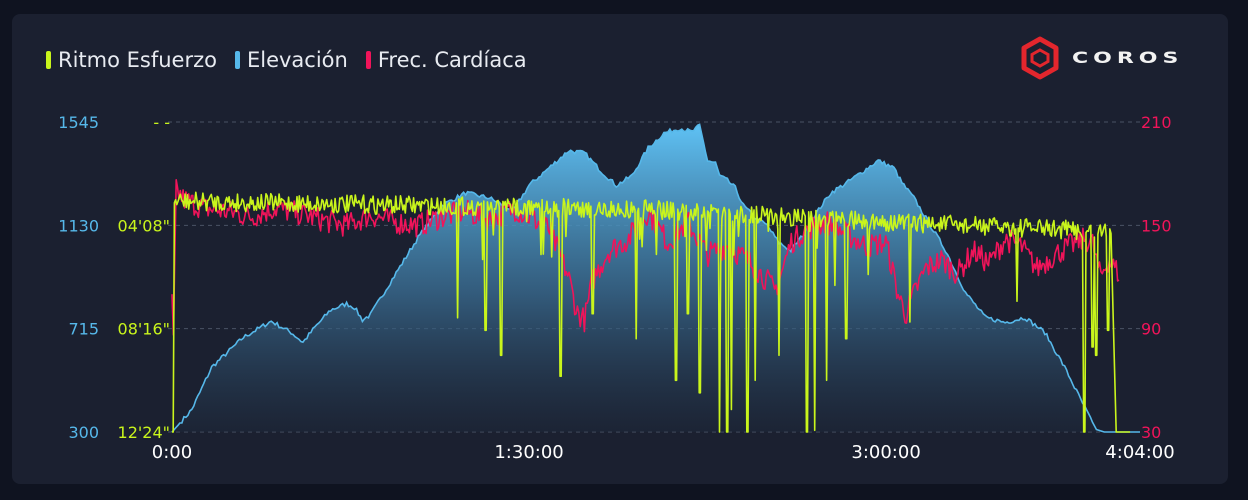  I want to click on chart-legend: Ritmo Esfuerzo Elevación Frec. Cardíaca, so click(286, 60).